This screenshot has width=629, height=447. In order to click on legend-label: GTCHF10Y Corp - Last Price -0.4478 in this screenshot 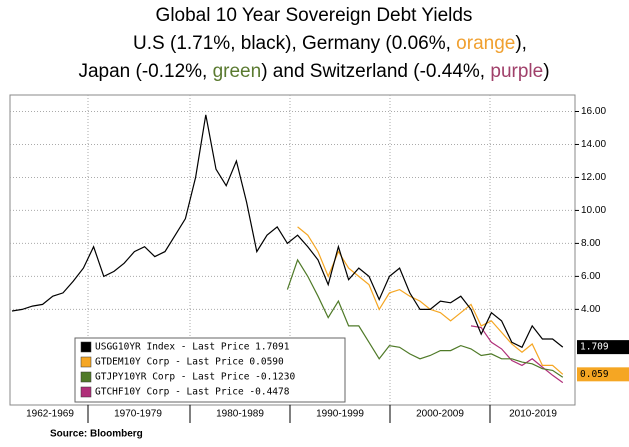, I will do `click(192, 392)`.